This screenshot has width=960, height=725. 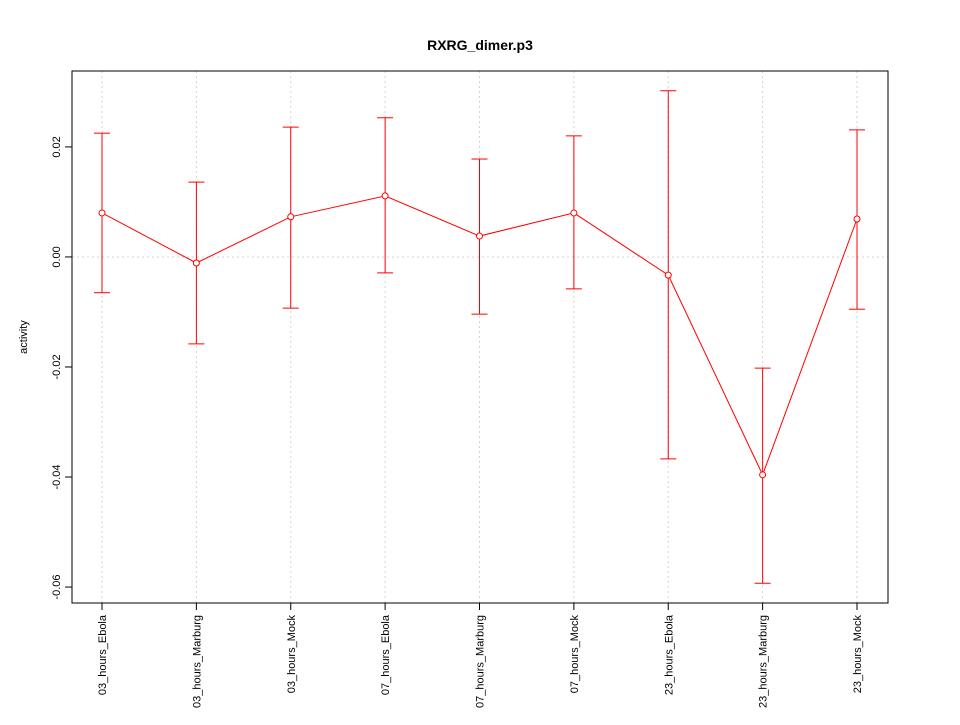 I want to click on y-tick-label: -0.06, so click(x=57, y=587).